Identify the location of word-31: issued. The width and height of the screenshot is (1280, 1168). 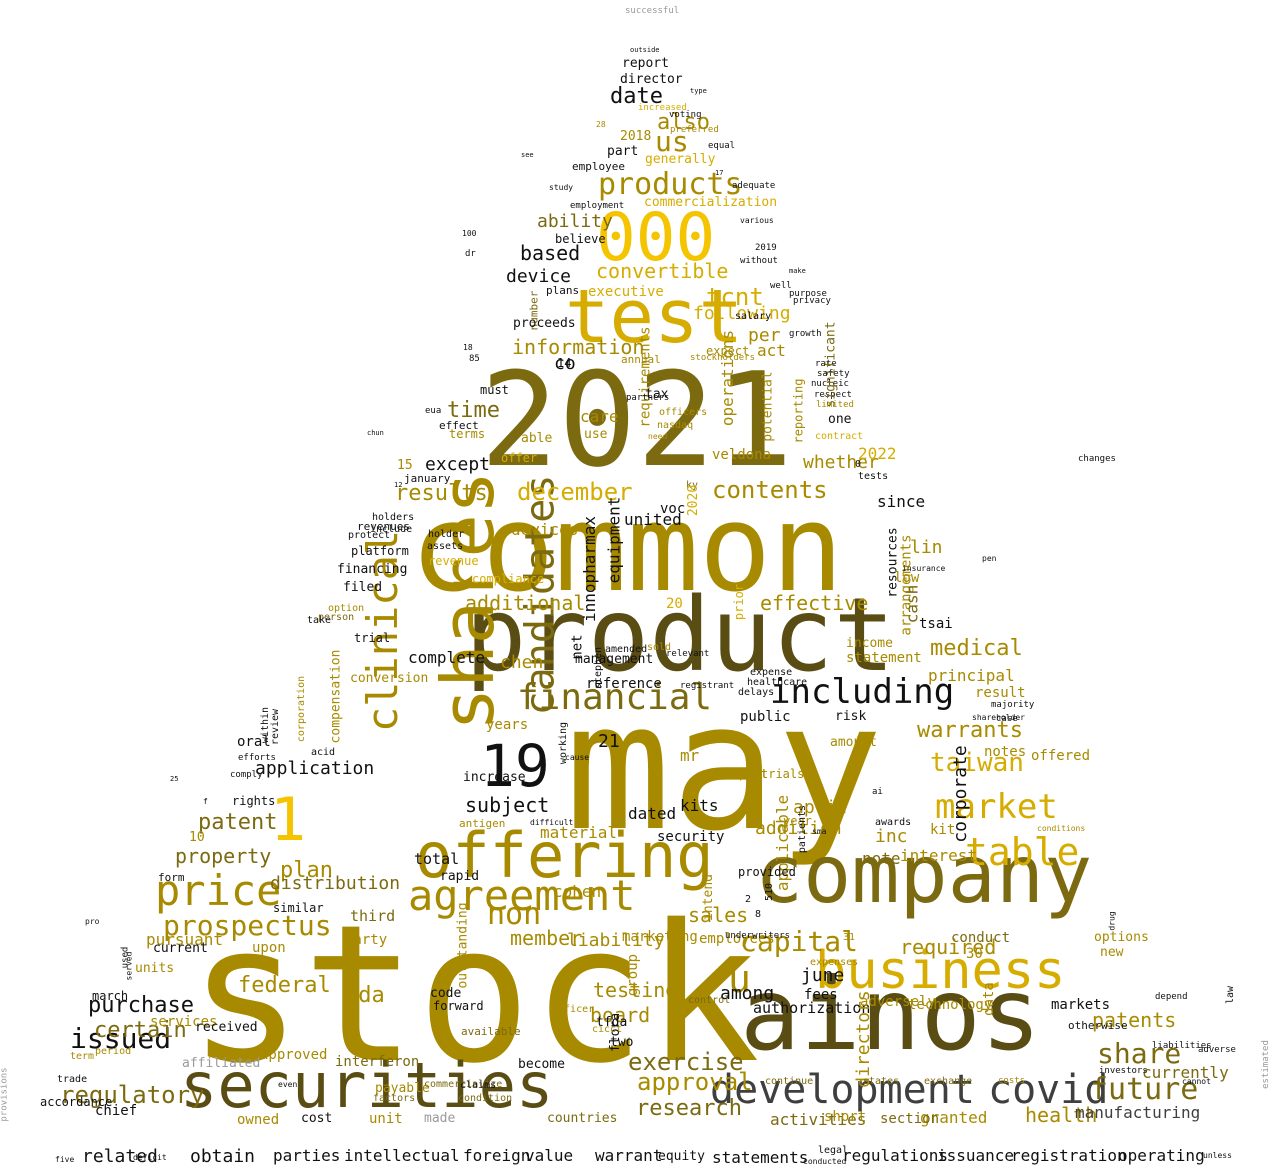
(121, 1038).